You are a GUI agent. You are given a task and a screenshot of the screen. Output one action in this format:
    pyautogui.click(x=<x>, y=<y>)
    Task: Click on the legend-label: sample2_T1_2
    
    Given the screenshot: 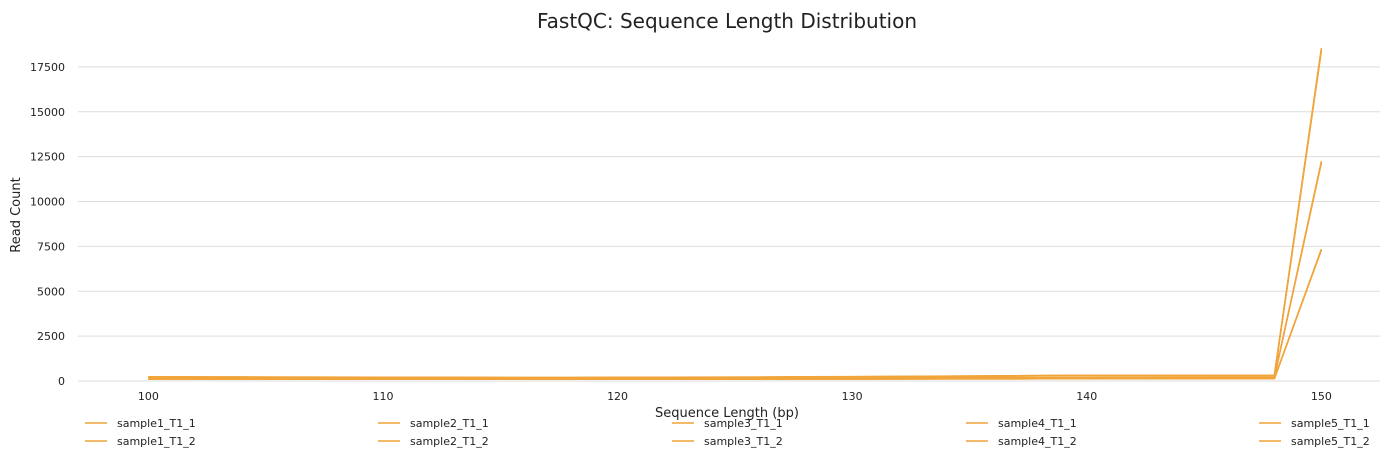 What is the action you would take?
    pyautogui.click(x=449, y=441)
    